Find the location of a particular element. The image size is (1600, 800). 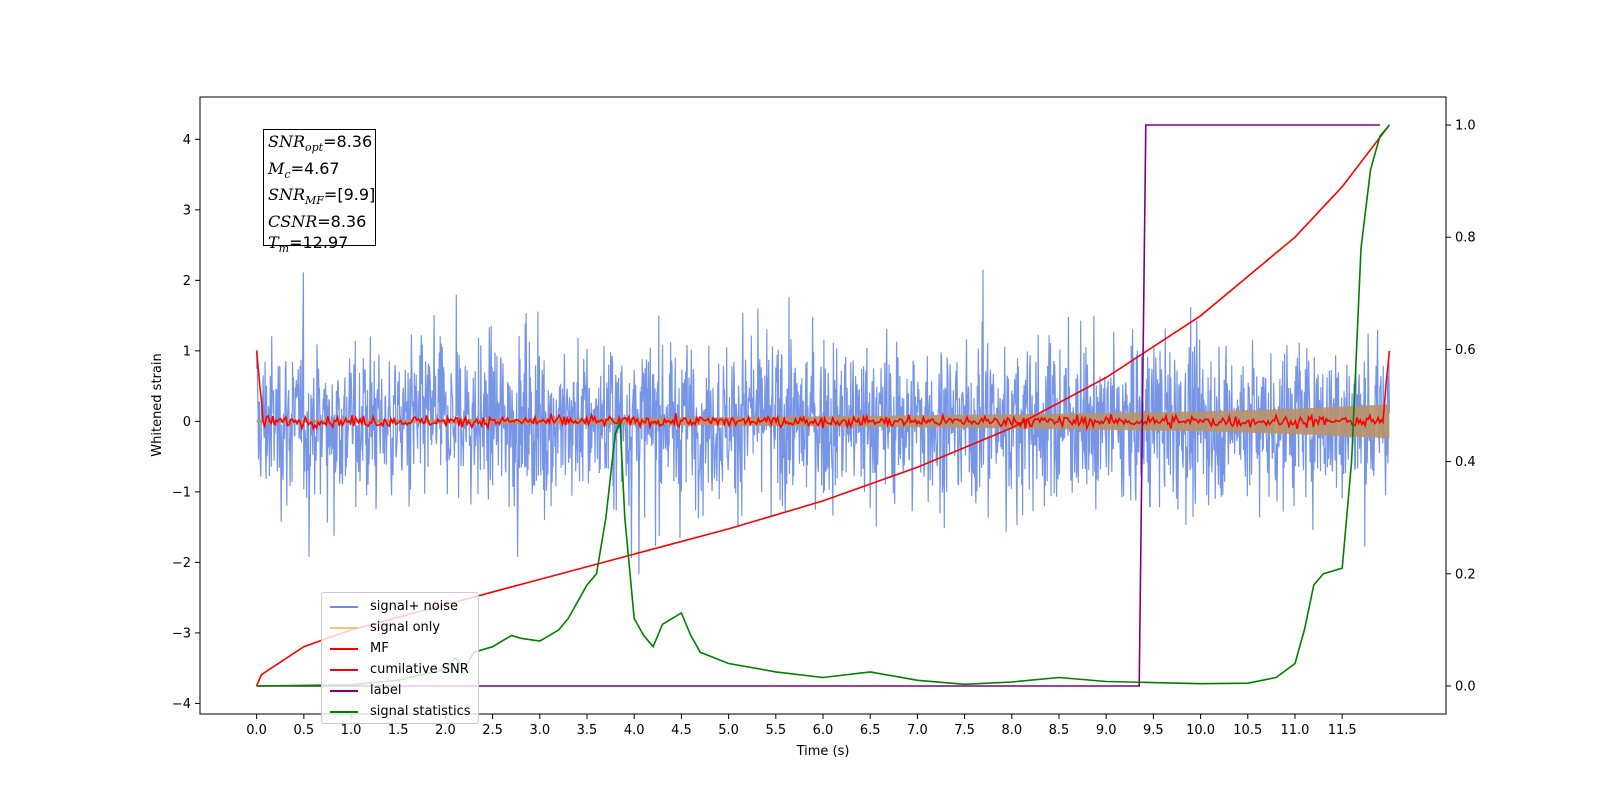

annotation-csnr: CSNR=8.36 is located at coordinates (317, 222).